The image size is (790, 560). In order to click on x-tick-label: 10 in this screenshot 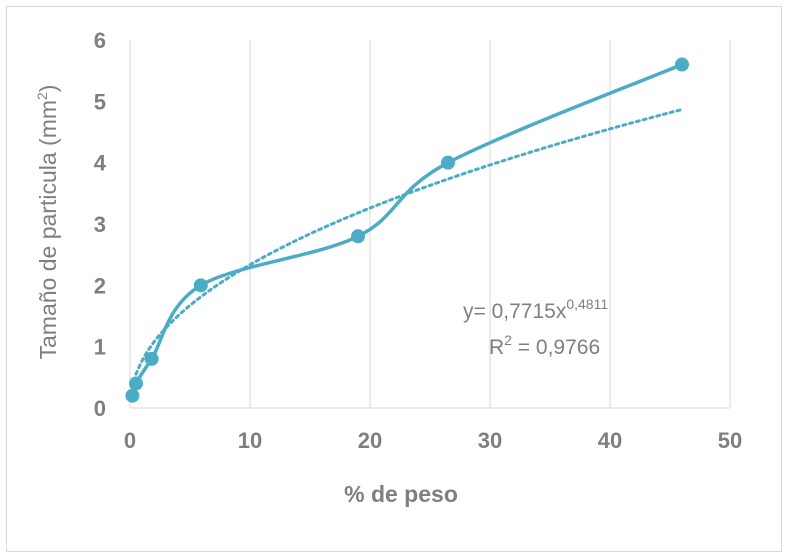, I will do `click(250, 440)`.